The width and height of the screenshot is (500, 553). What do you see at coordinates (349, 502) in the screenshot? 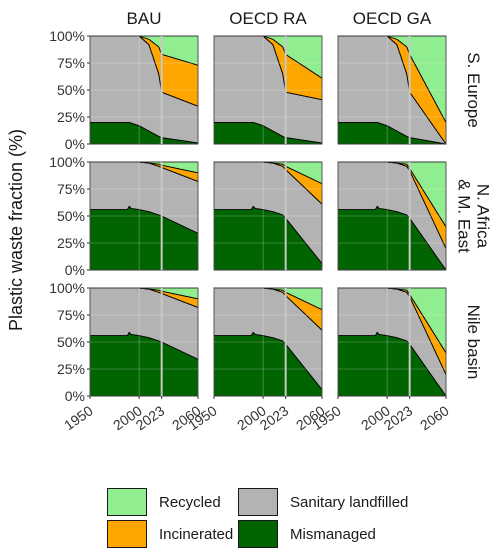
I see `legend-label-landfilled: Sanitary landfilled` at bounding box center [349, 502].